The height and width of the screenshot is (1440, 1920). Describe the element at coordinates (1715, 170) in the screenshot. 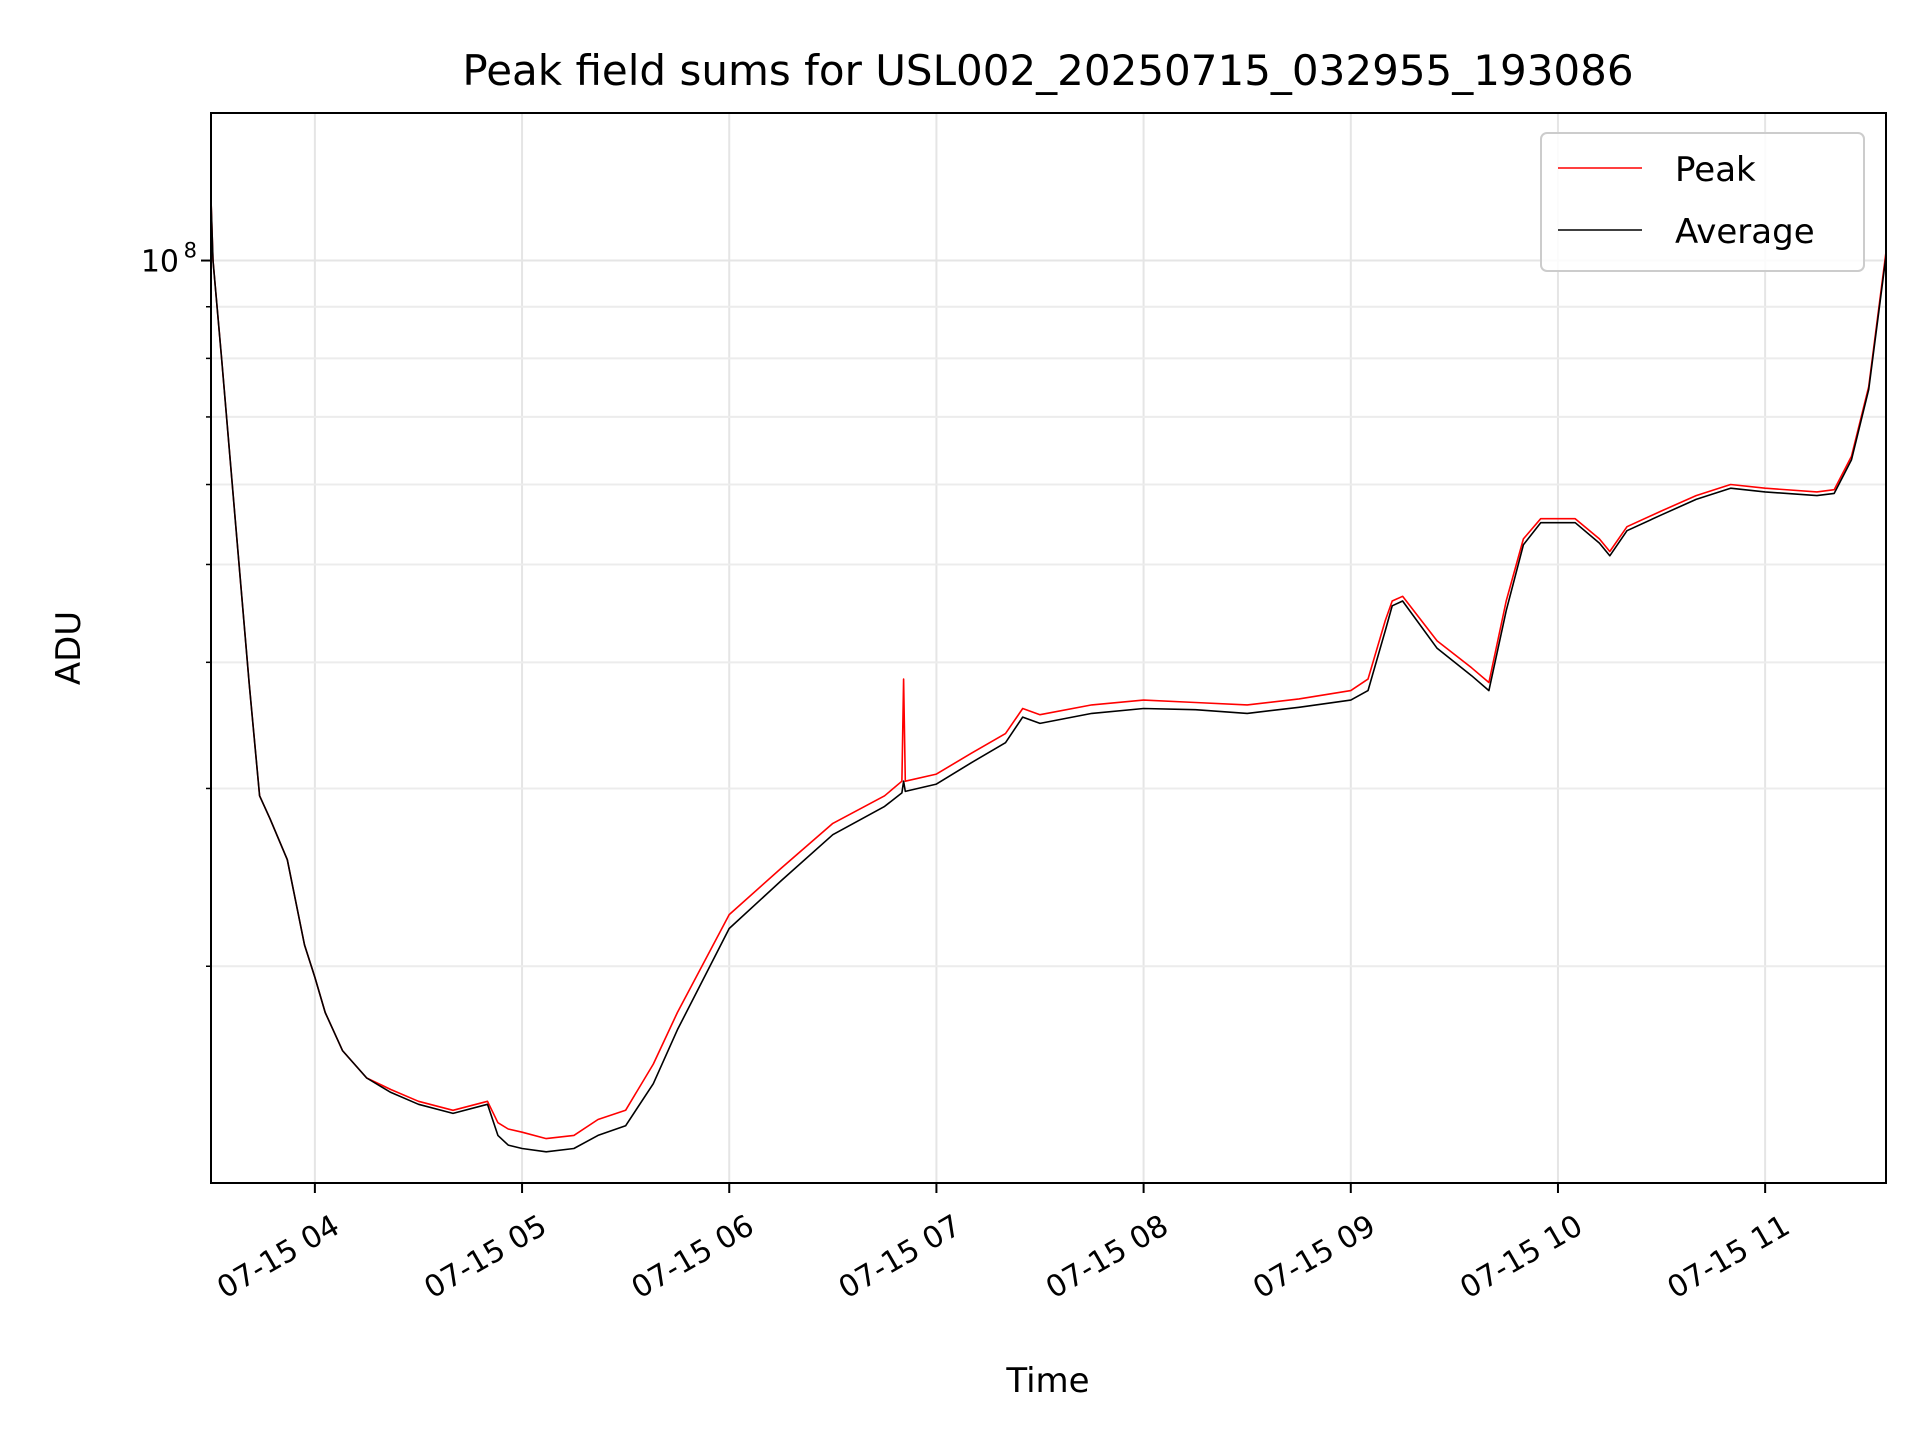

I see `legend-label-peak: Peak` at that location.